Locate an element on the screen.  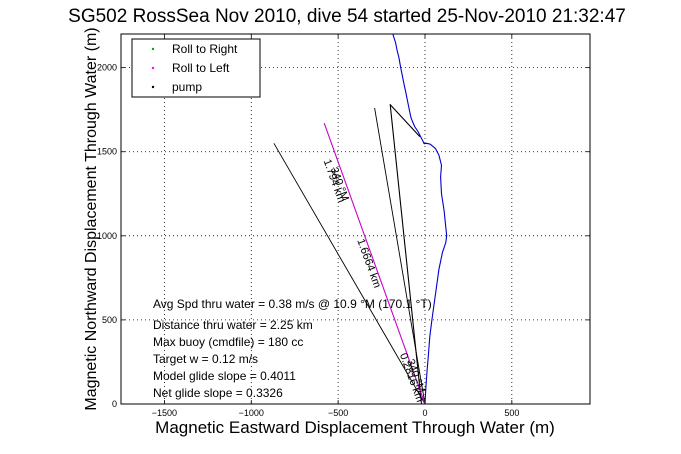
legend-label-roll-right: Roll to Right is located at coordinates (205, 49).